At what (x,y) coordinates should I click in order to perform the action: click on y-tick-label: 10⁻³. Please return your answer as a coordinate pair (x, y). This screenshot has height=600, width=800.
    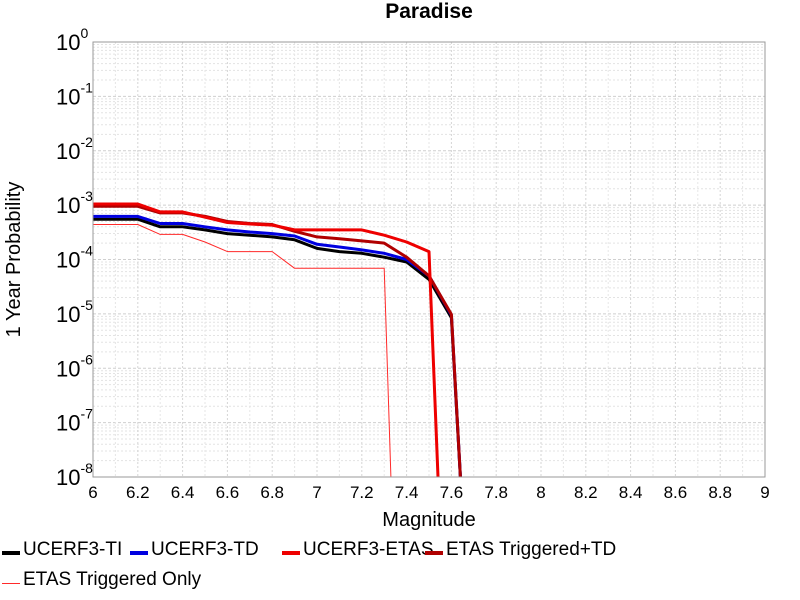
    Looking at the image, I should click on (74, 203).